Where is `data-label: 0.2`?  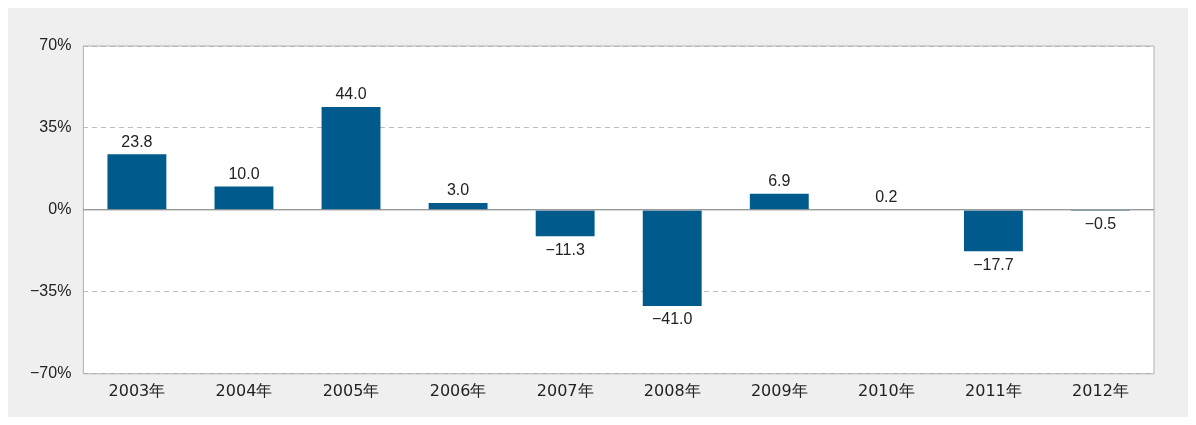 data-label: 0.2 is located at coordinates (886, 196).